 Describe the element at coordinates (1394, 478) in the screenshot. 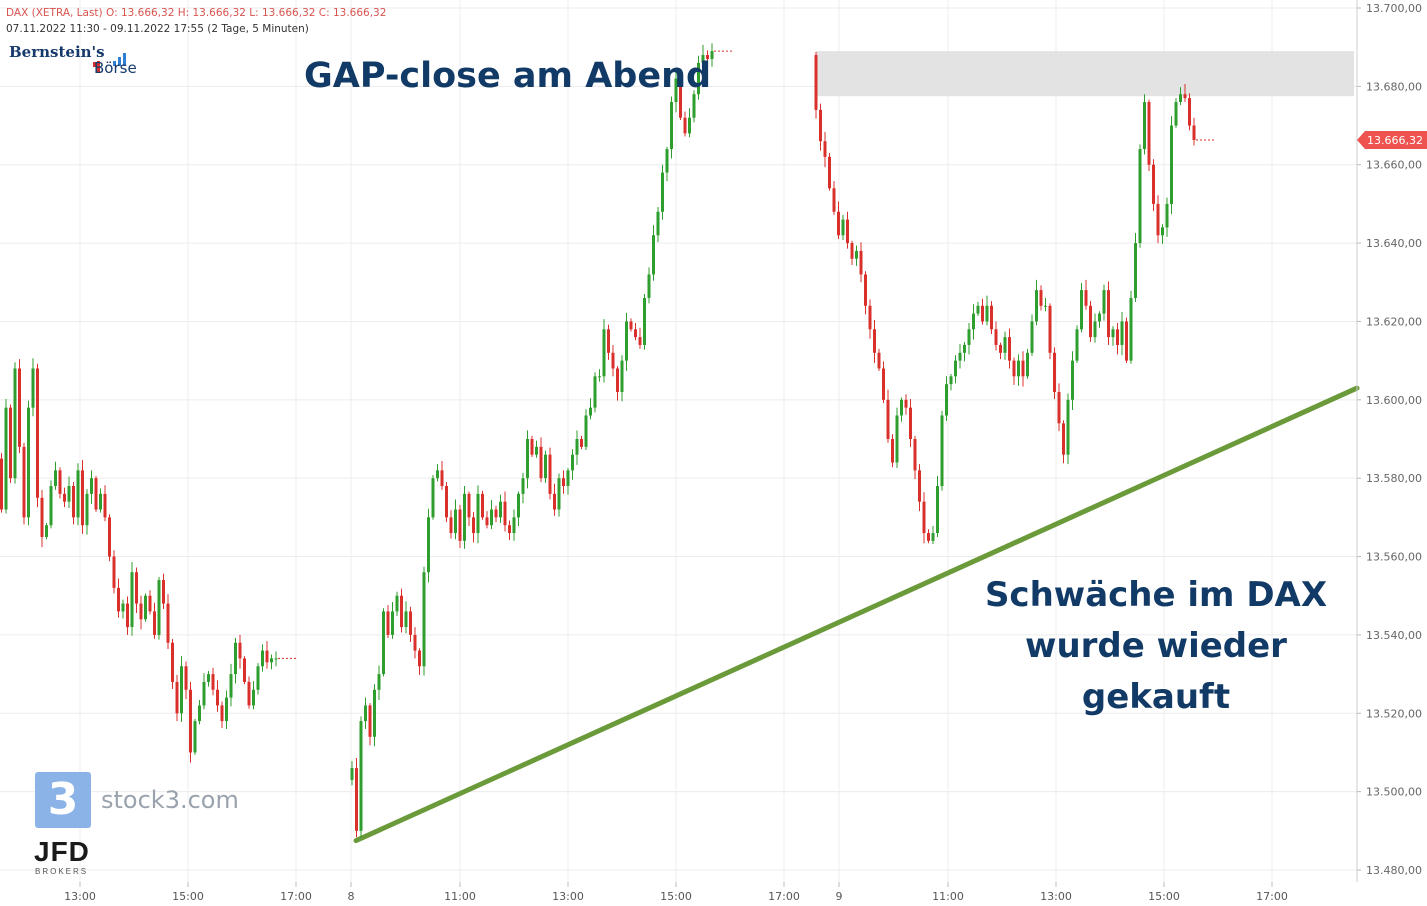

I see `y-tick-label: 13.580,00` at that location.